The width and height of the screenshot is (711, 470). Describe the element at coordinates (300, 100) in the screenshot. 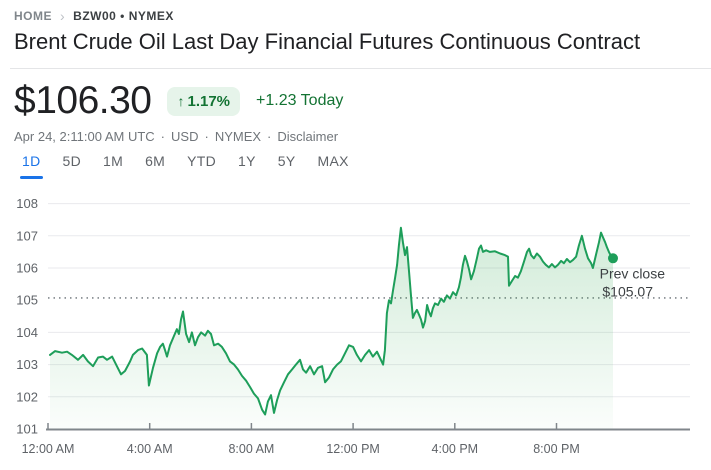

I see `change-today: +1.23 Today` at that location.